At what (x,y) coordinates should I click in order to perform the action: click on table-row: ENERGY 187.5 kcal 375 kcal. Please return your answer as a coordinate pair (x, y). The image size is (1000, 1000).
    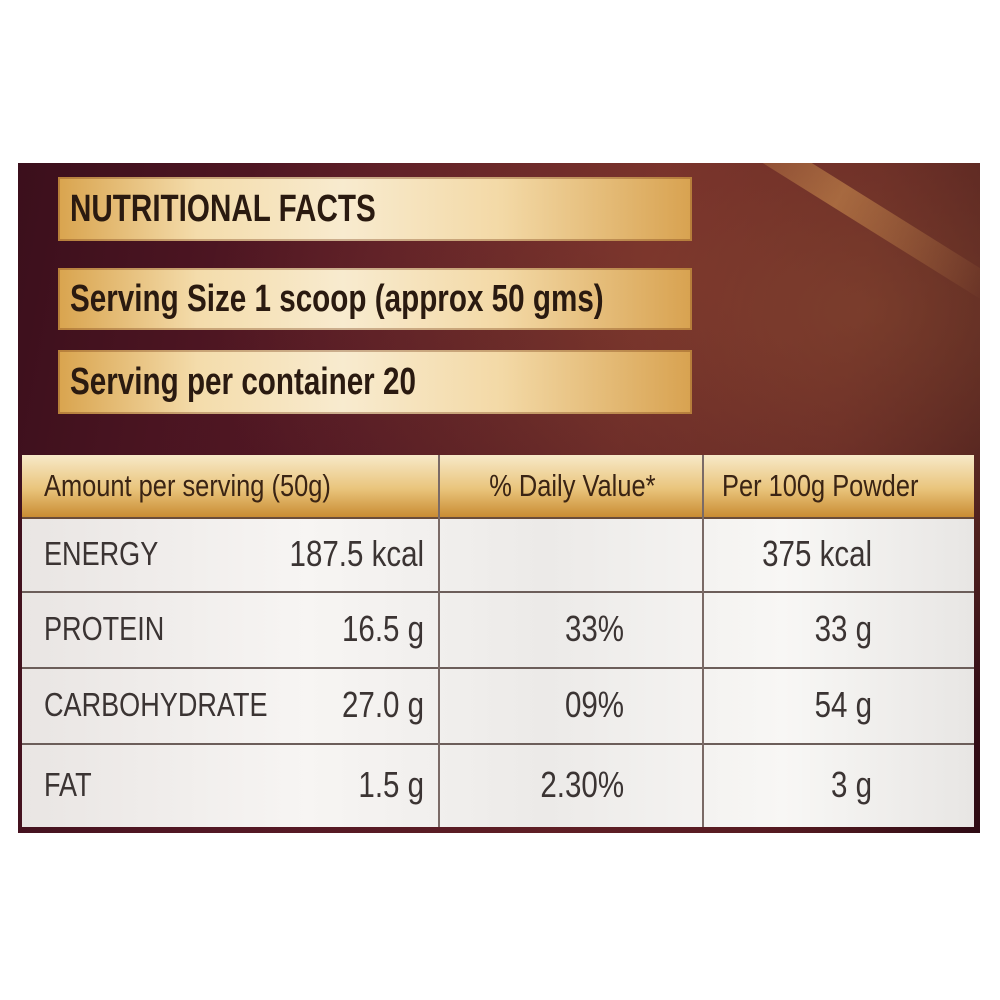
    Looking at the image, I should click on (498, 555).